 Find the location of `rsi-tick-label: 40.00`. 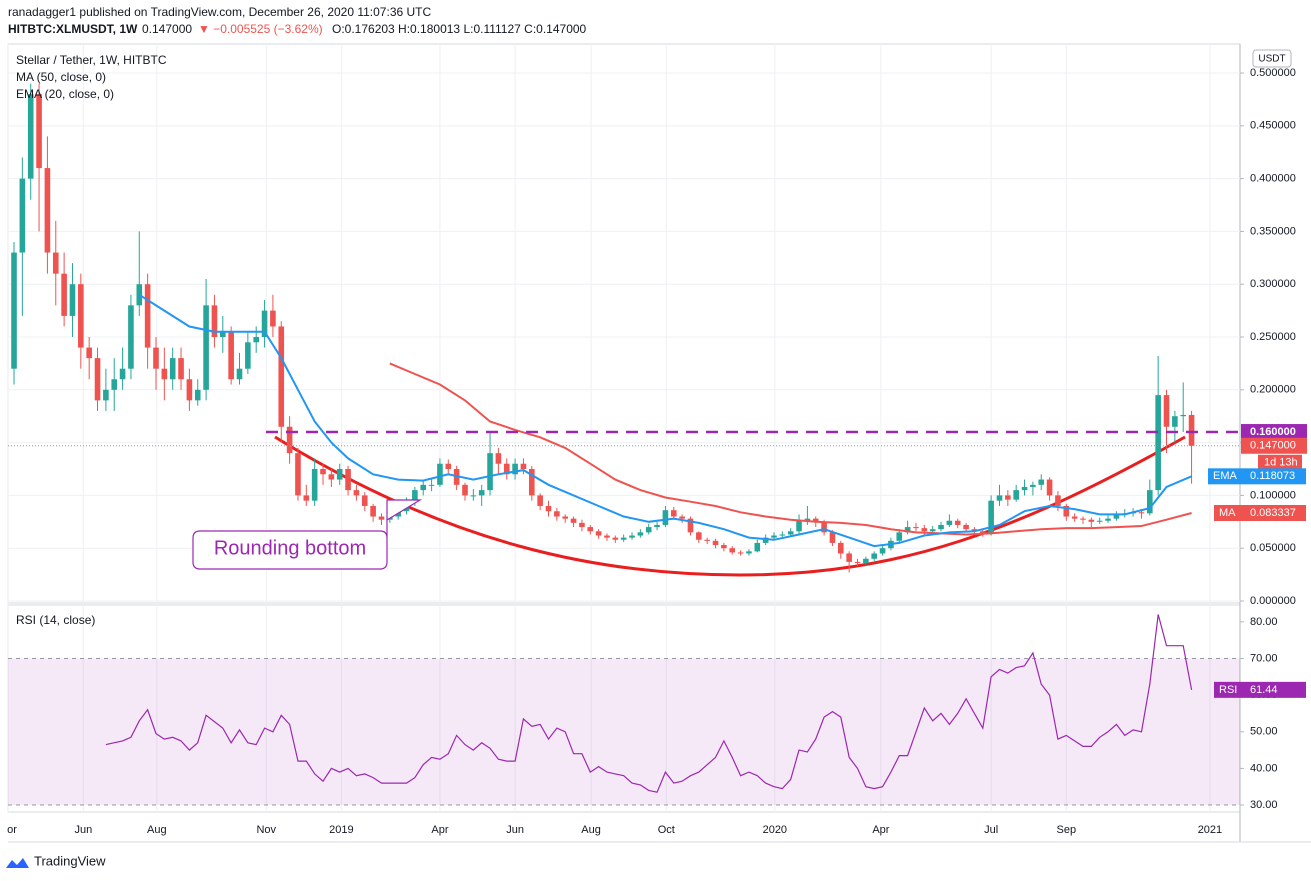

rsi-tick-label: 40.00 is located at coordinates (1264, 768).